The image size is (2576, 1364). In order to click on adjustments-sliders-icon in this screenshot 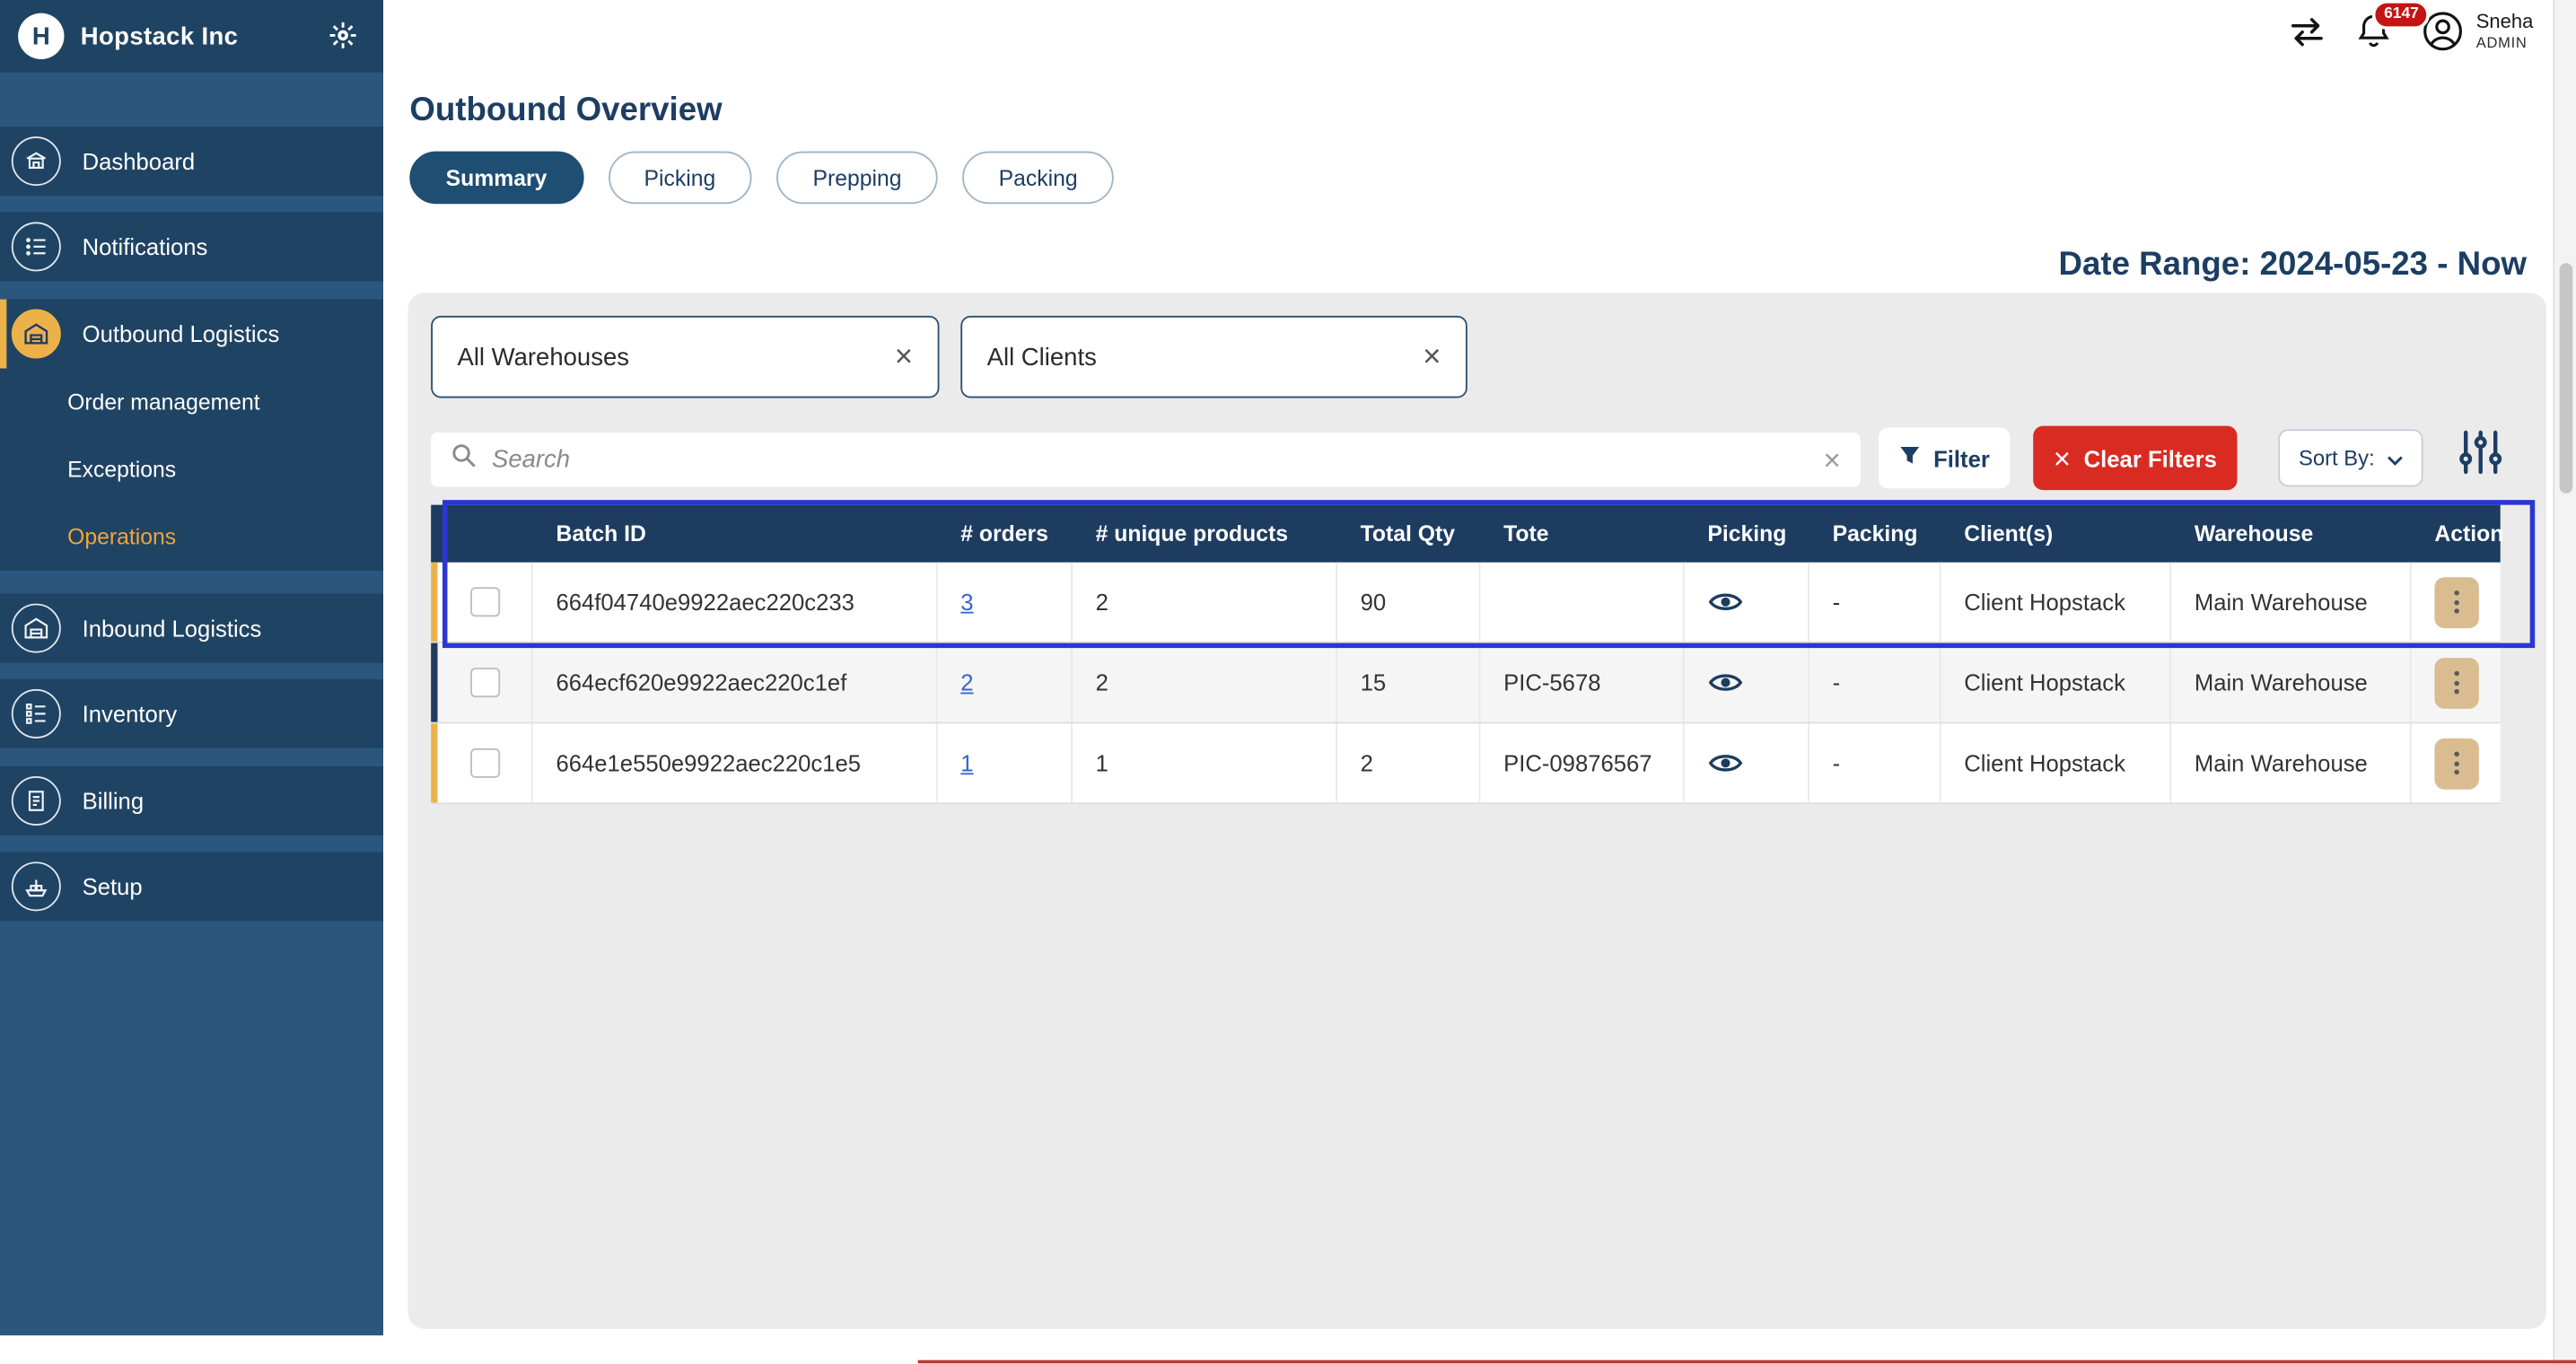, I will do `click(2480, 452)`.